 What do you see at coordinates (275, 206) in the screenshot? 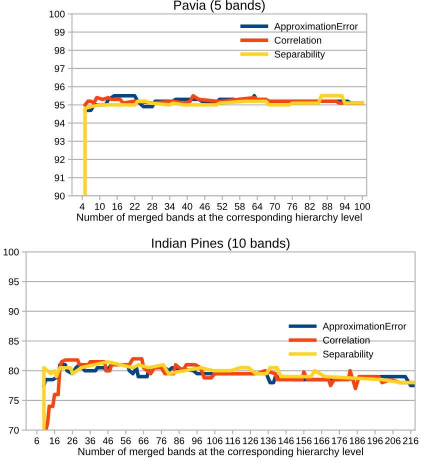
I see `x-tick-label: 70` at bounding box center [275, 206].